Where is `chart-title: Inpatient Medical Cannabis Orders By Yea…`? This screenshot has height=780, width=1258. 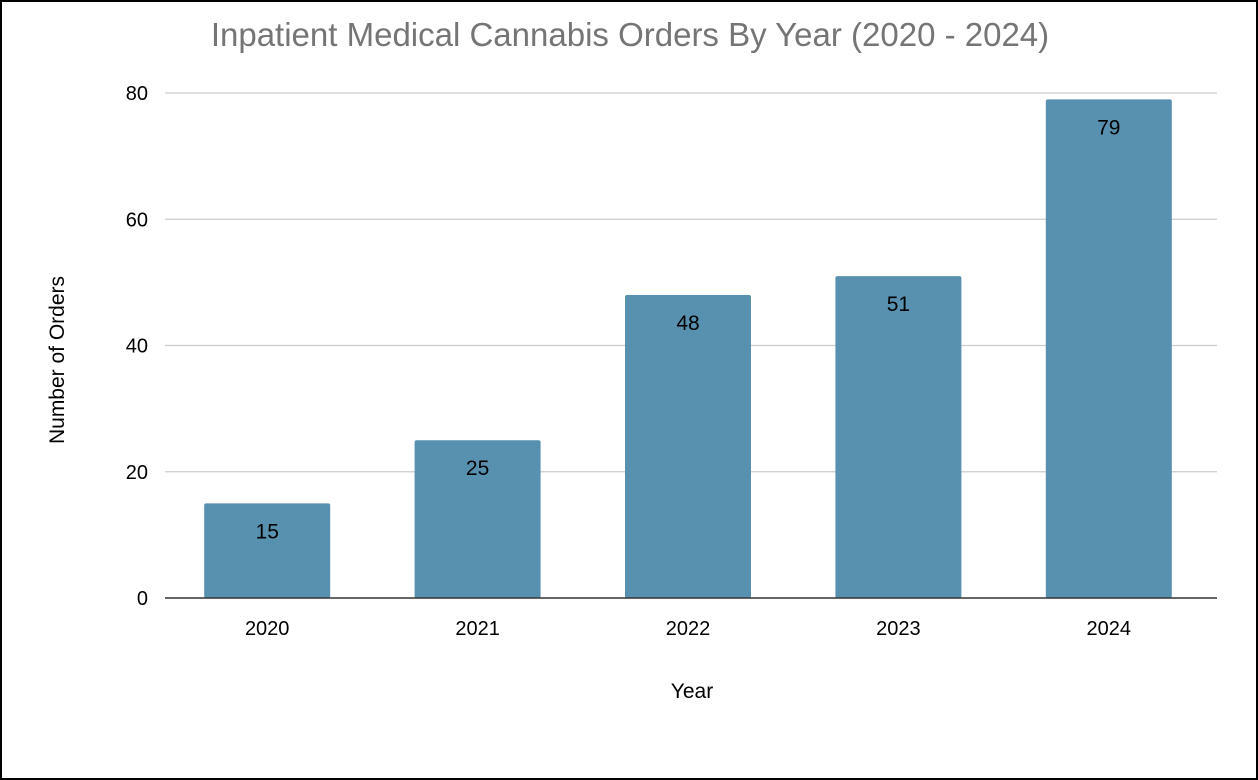 chart-title: Inpatient Medical Cannabis Orders By Yea… is located at coordinates (630, 34).